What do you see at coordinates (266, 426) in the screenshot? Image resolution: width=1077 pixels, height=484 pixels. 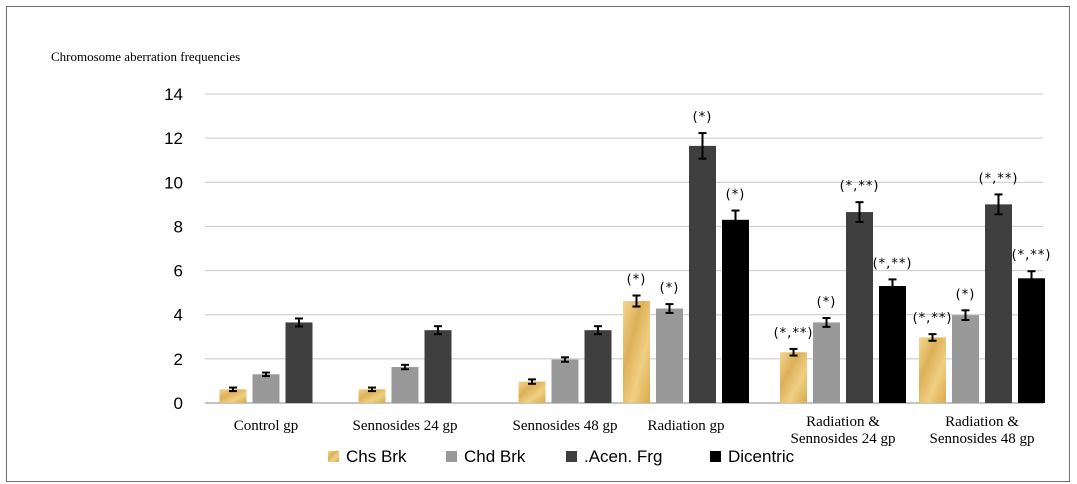 I see `x-tick-label: Control gp` at bounding box center [266, 426].